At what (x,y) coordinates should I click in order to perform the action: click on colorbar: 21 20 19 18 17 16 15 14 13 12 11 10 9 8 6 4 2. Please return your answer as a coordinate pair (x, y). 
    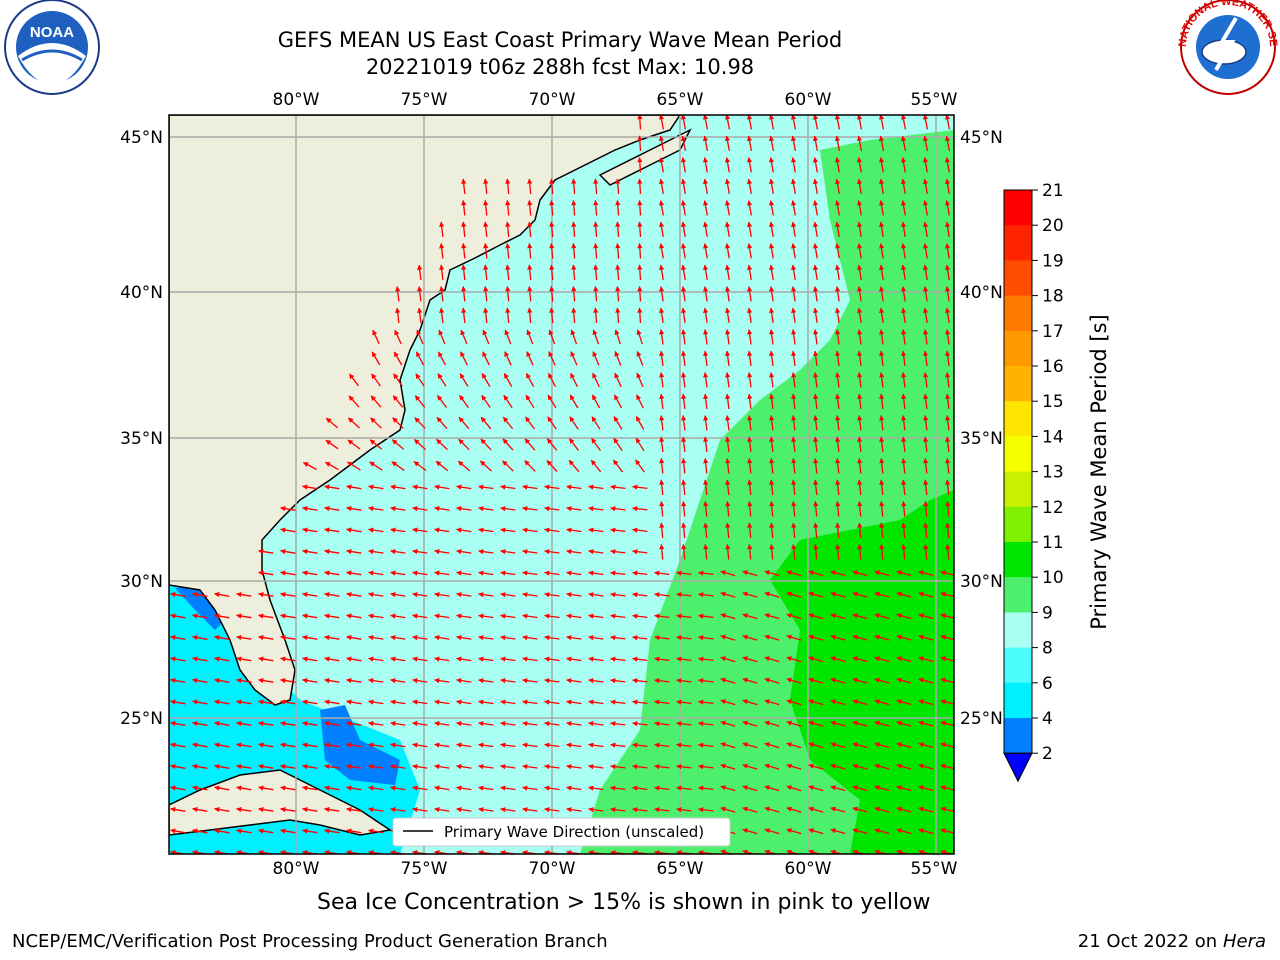
    Looking at the image, I should click on (1033, 482).